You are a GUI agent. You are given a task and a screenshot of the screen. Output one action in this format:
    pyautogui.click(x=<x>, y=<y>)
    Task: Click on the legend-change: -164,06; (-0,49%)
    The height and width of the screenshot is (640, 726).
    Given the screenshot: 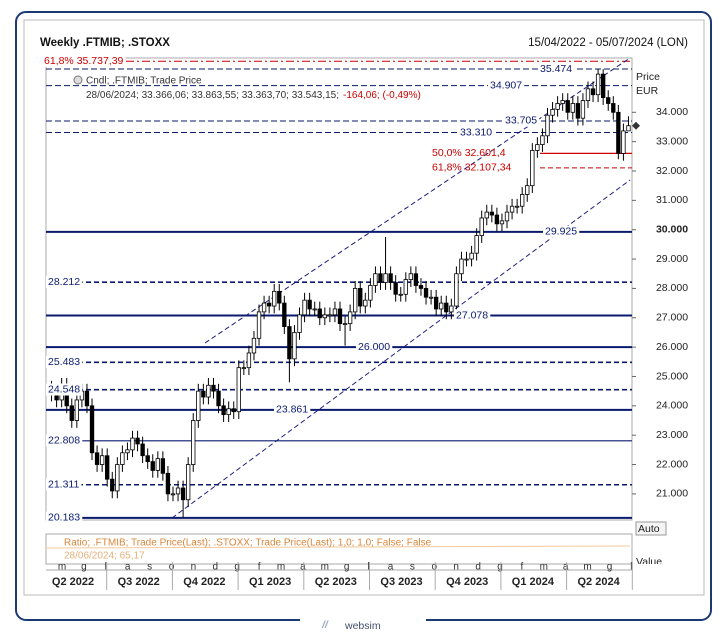 What is the action you would take?
    pyautogui.click(x=382, y=95)
    